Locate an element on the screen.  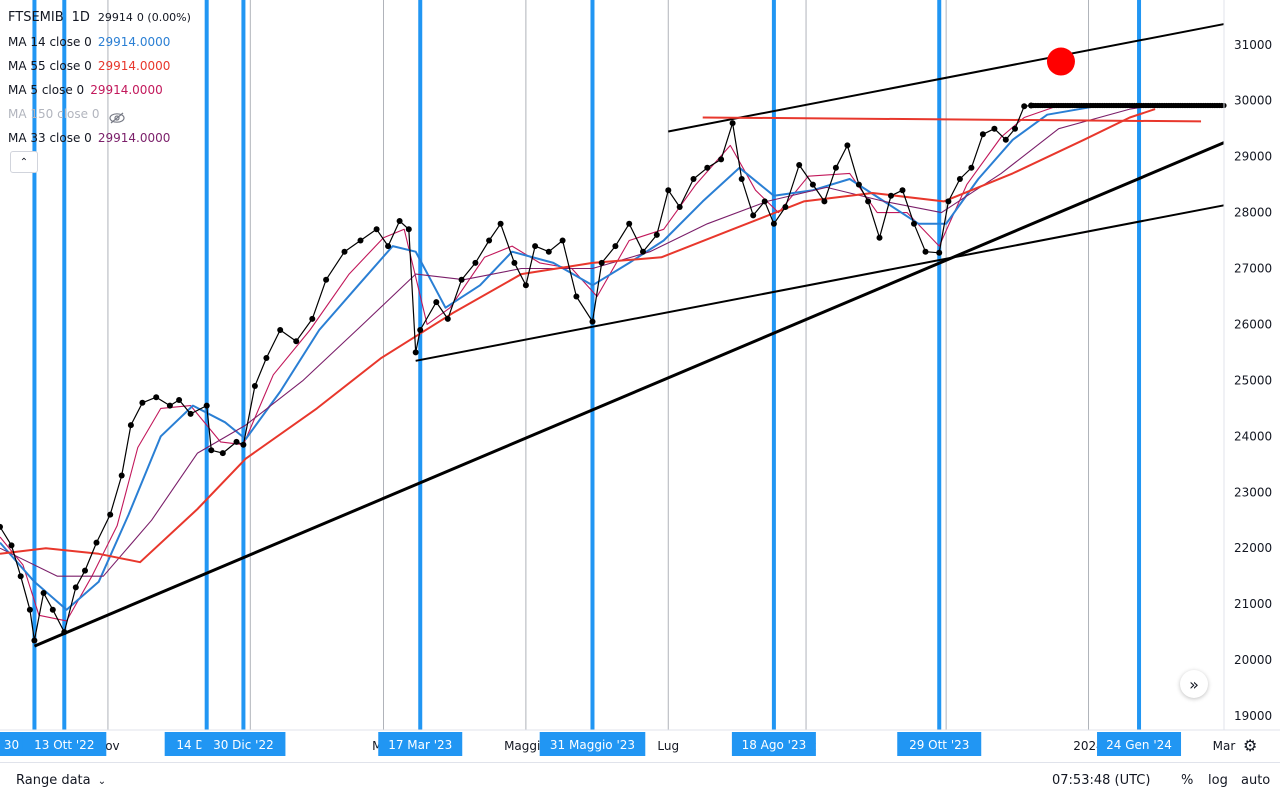
marker-label-text: 24 Gen '24 is located at coordinates (1139, 745).